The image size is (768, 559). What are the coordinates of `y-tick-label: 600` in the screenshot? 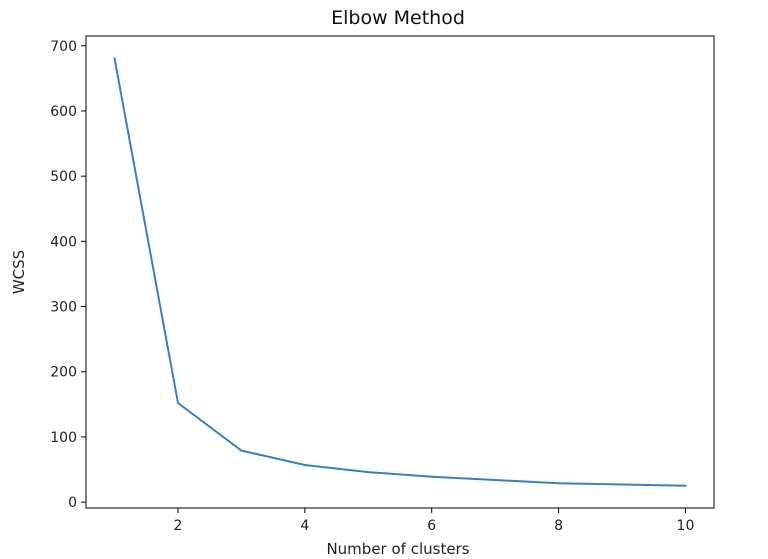 It's located at (63, 112).